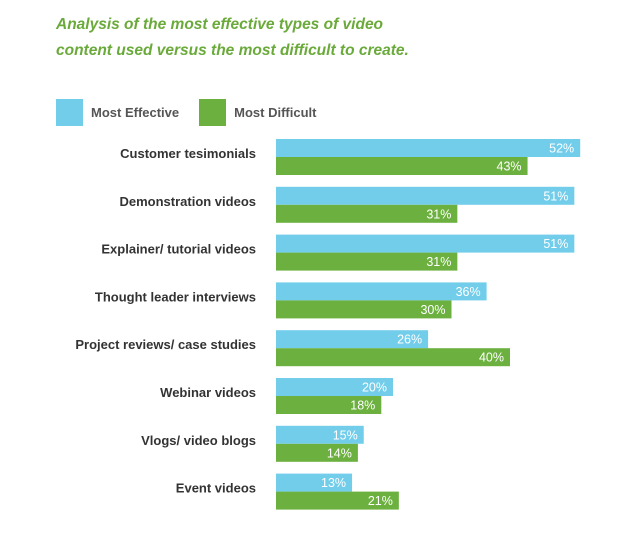  Describe the element at coordinates (198, 440) in the screenshot. I see `category-label-vlogs-video-blogs: Vlogs/ video blogs` at that location.